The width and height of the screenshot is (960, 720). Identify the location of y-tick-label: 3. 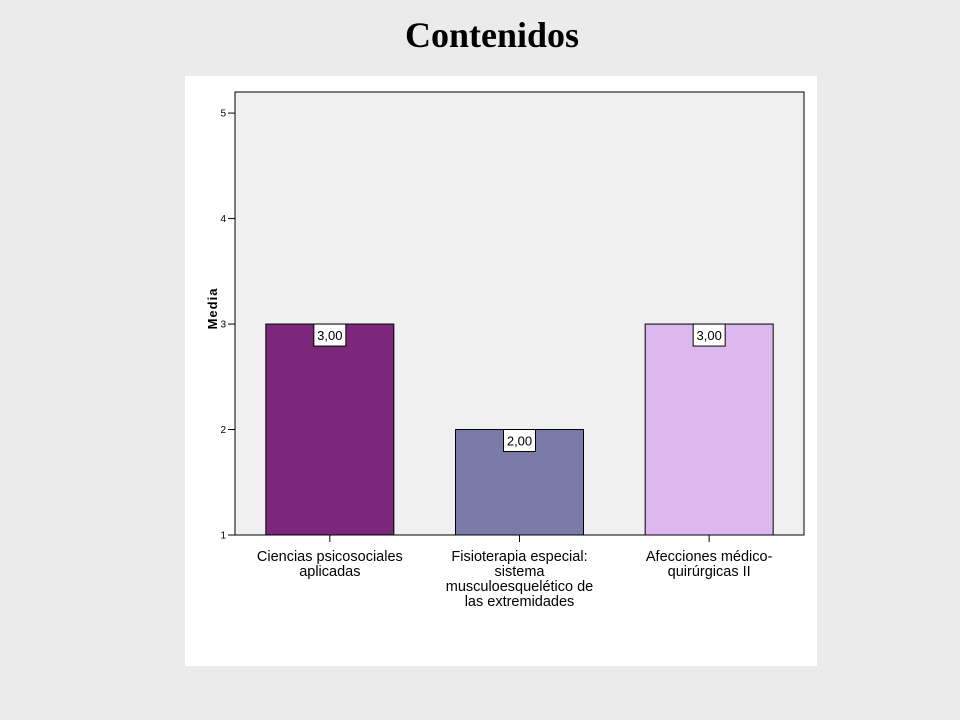
(223, 325).